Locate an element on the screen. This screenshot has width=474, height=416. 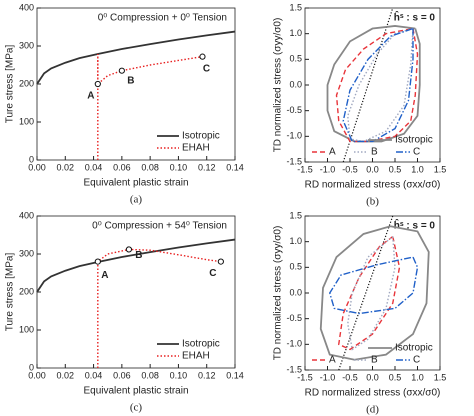
caption: (a) is located at coordinates (136, 200).